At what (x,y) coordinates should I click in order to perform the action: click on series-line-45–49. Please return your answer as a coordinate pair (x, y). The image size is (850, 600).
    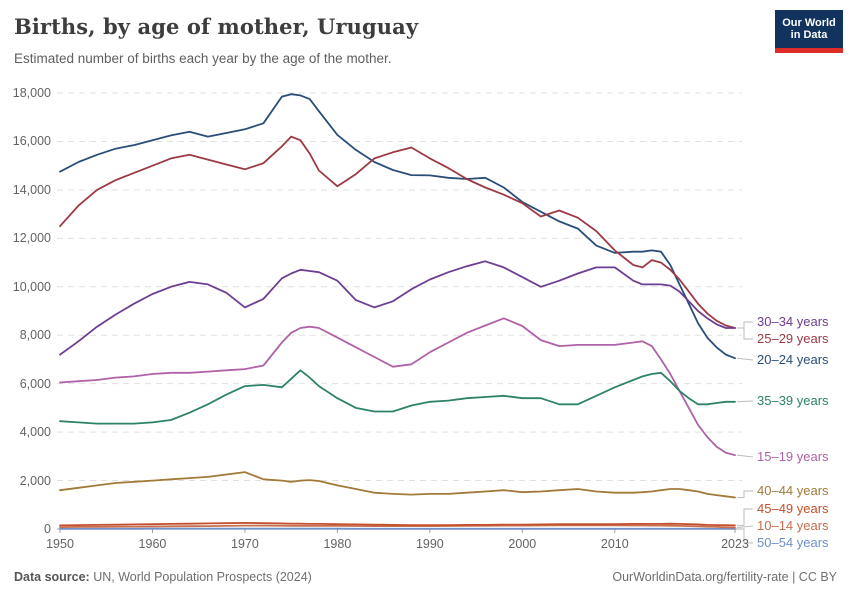
    Looking at the image, I should click on (397, 524).